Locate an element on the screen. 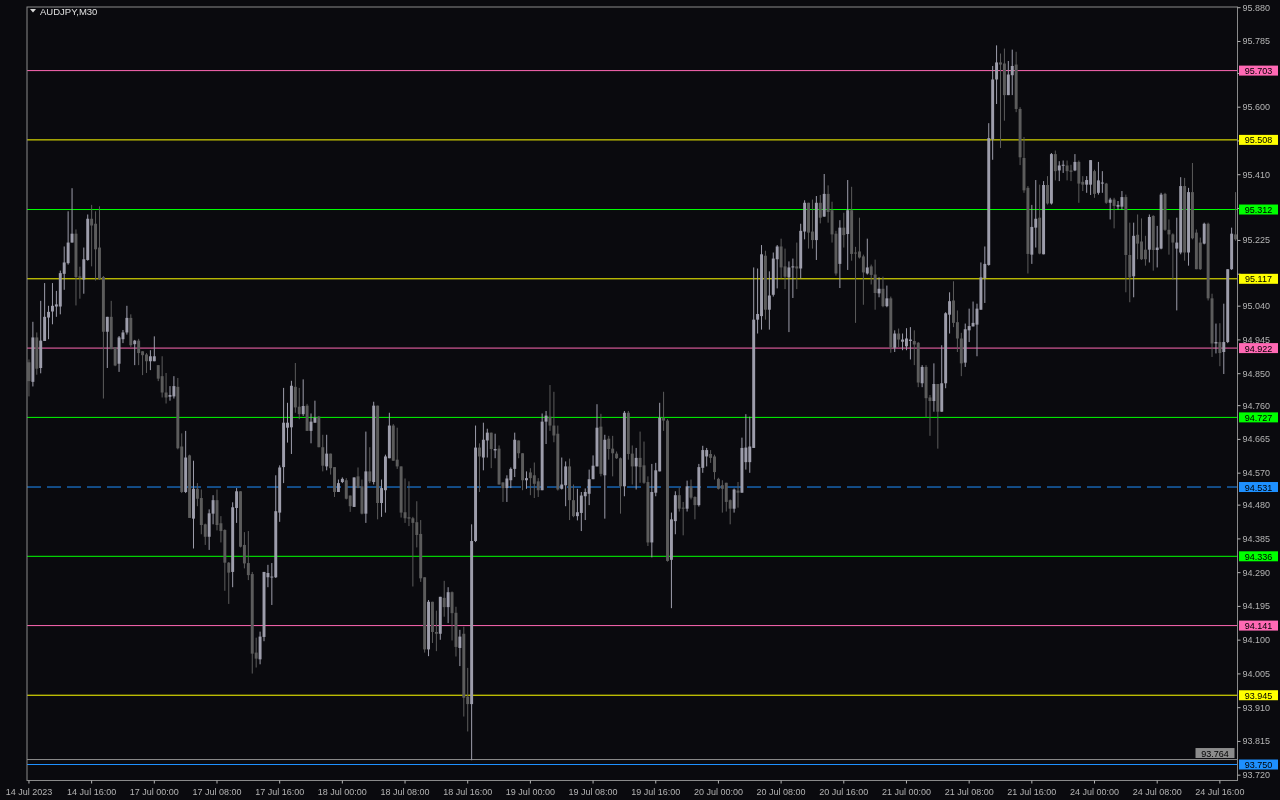  x-tick-label: 24 Jul 08:00 is located at coordinates (1157, 791).